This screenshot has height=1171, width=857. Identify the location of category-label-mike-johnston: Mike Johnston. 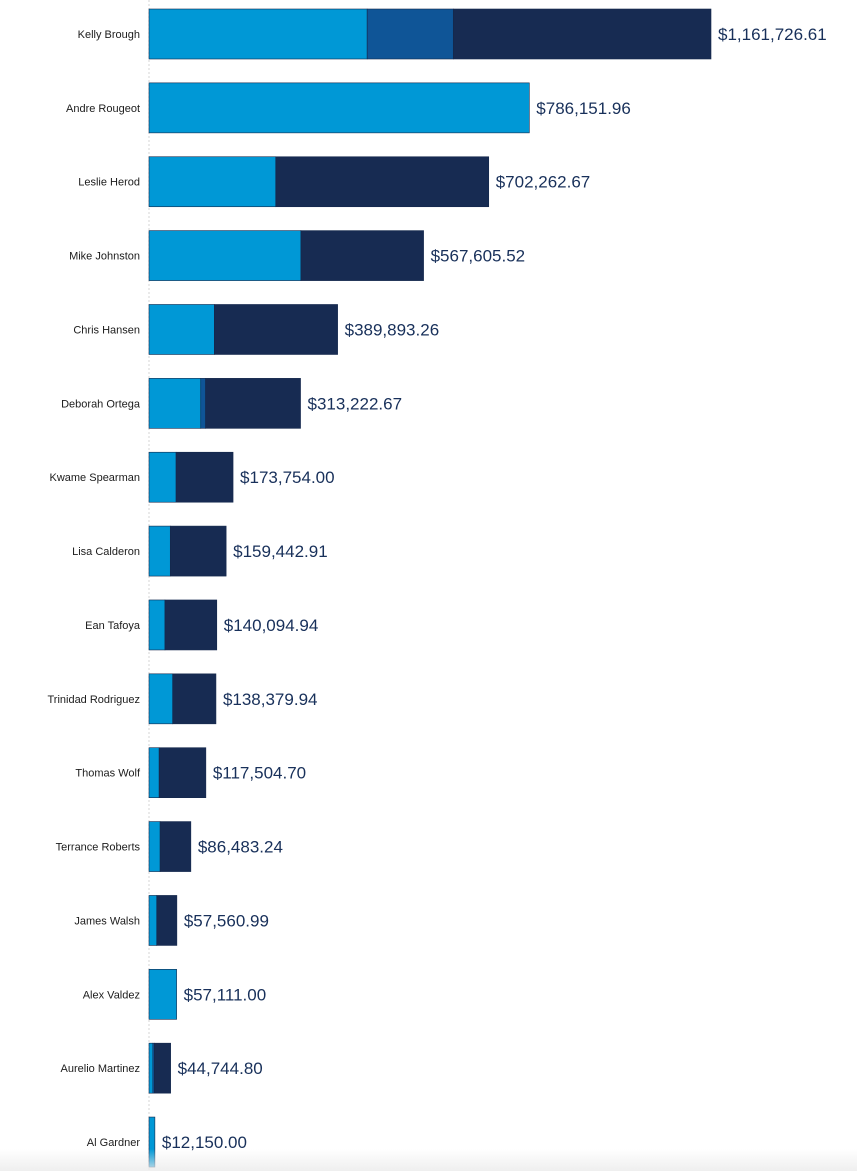
(104, 257).